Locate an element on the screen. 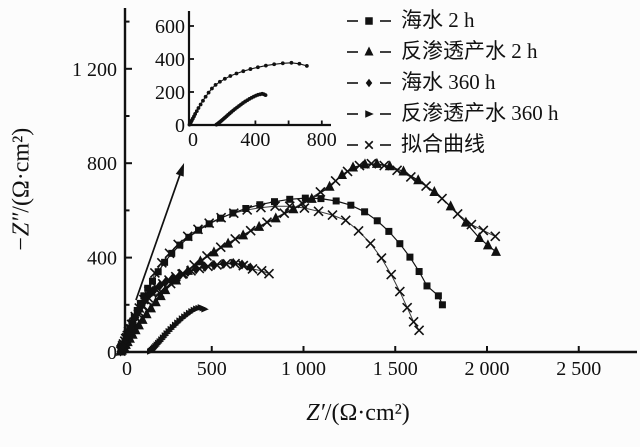  y-axis-symbol: −Z″ is located at coordinates (21, 232).